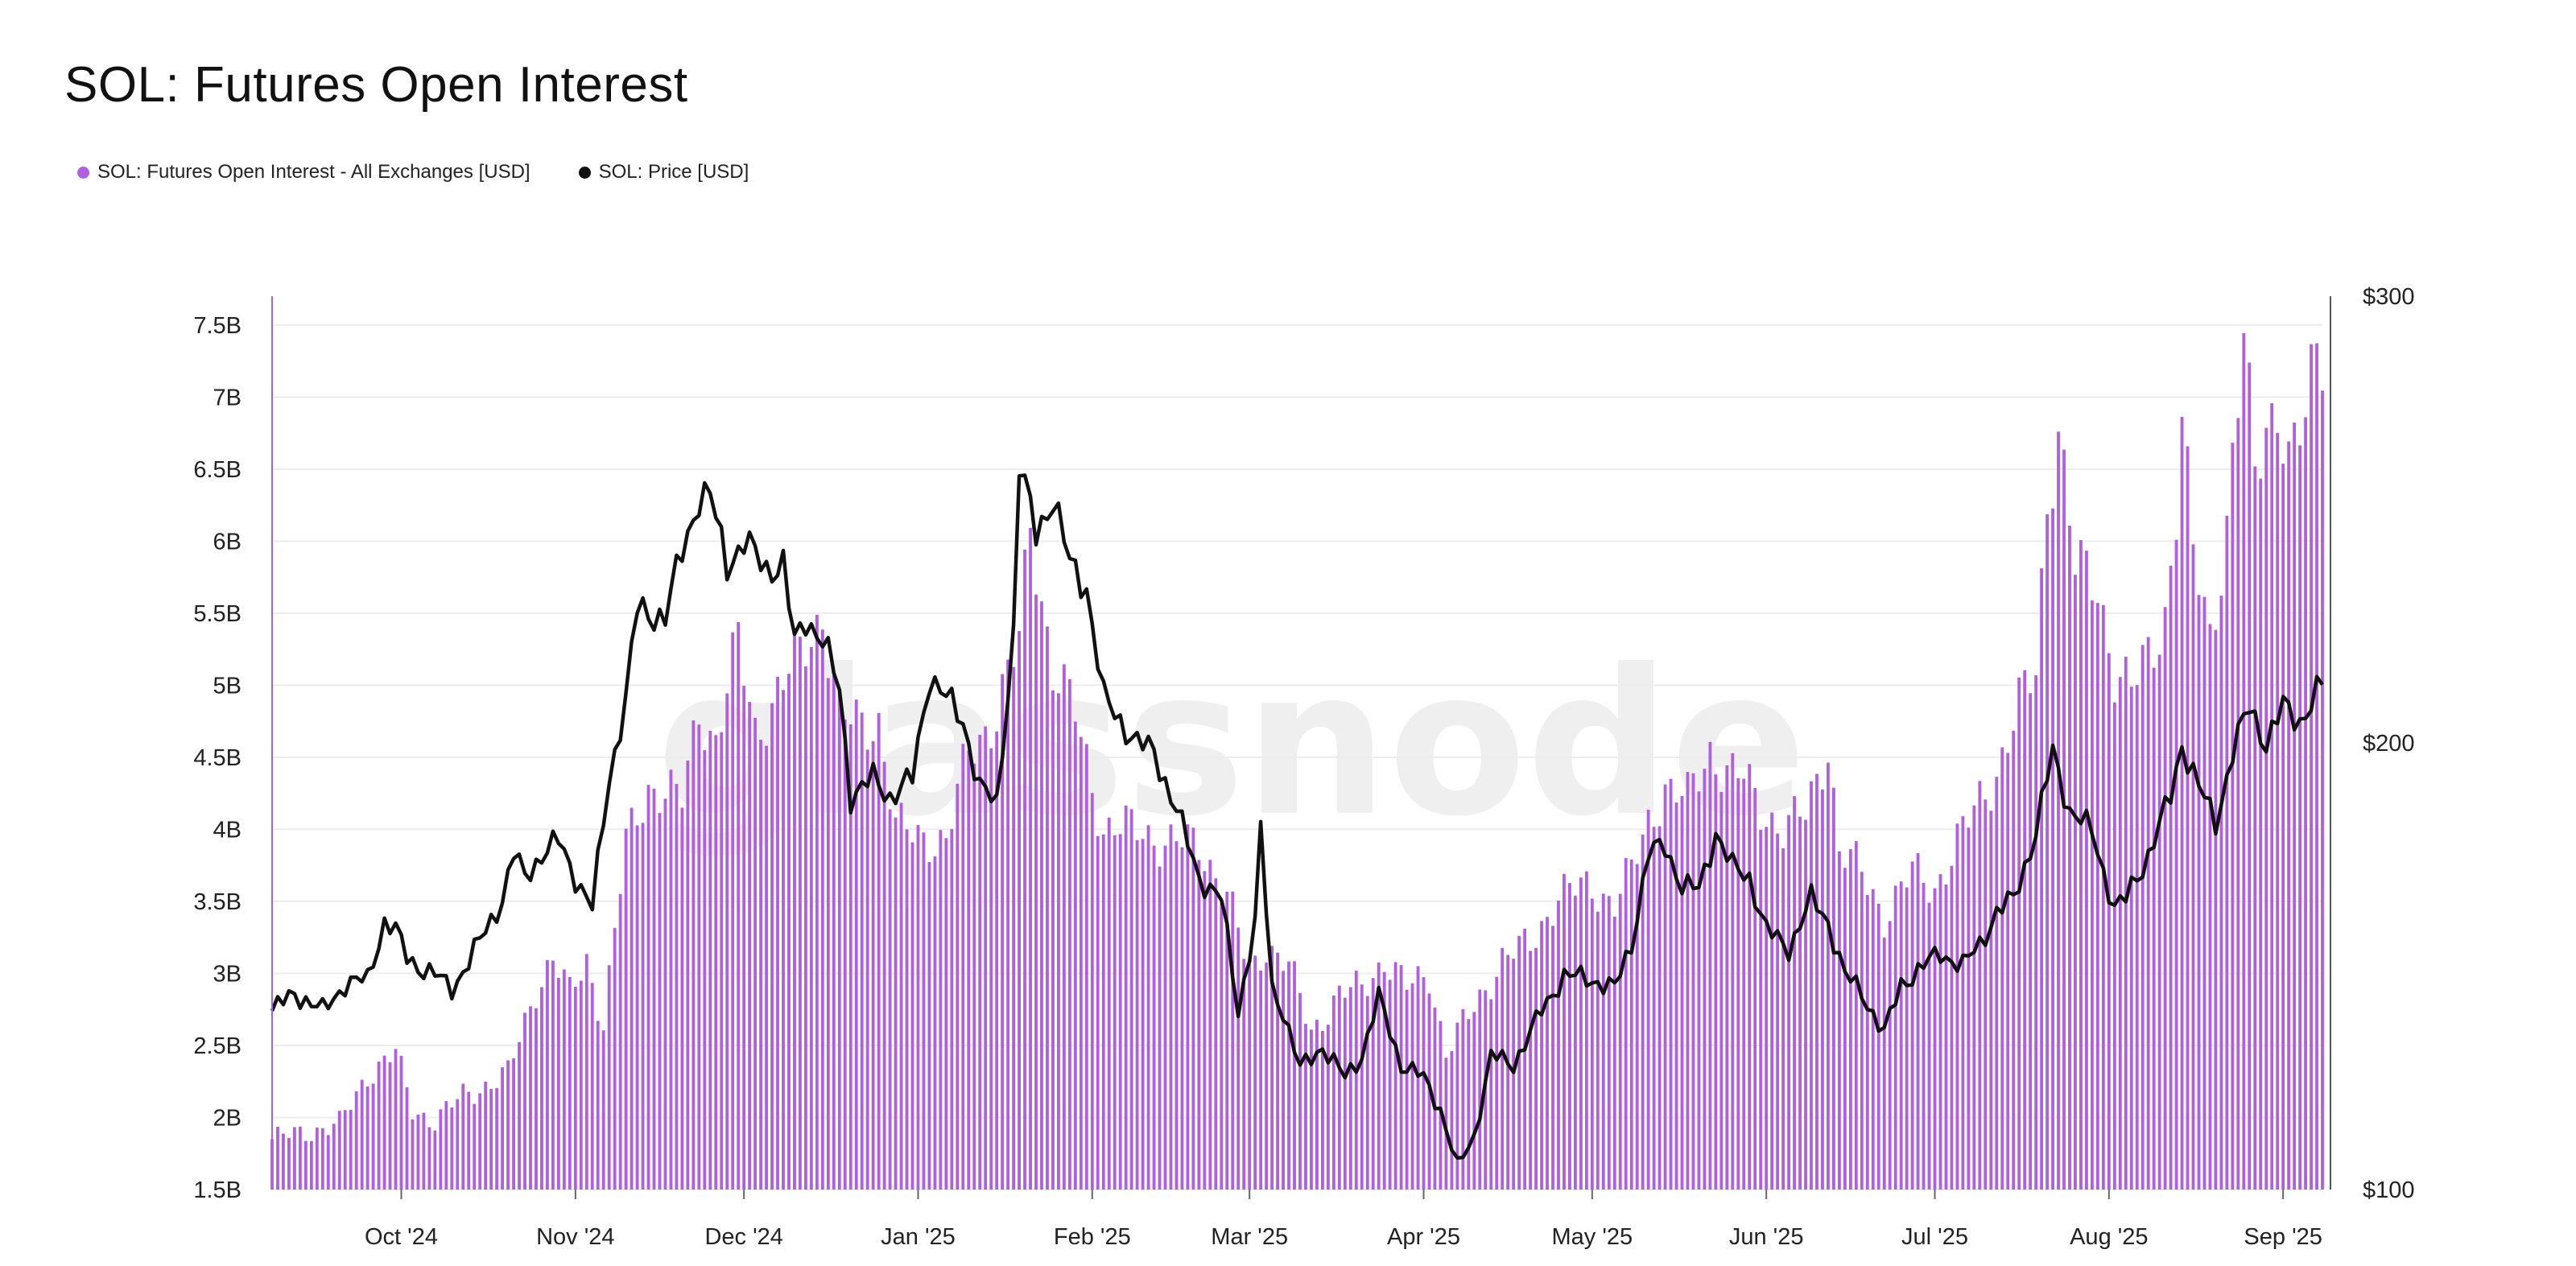 Image resolution: width=2576 pixels, height=1266 pixels. What do you see at coordinates (401, 1237) in the screenshot?
I see `x-tick-label: Oct '24` at bounding box center [401, 1237].